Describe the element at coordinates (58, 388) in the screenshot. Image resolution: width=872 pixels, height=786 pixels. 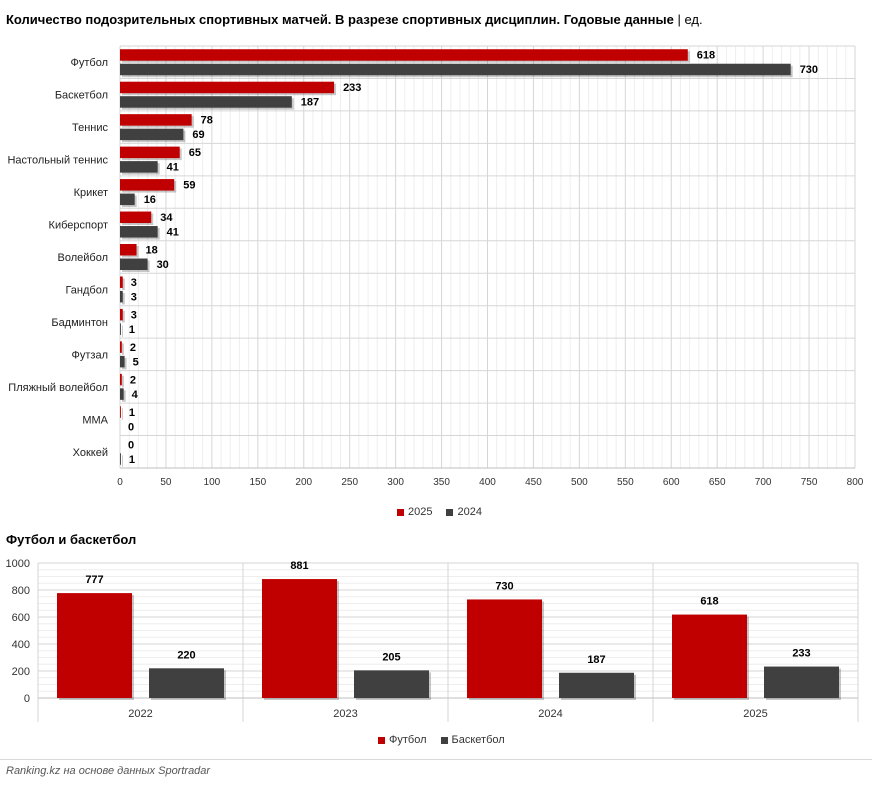
I see `category-label-пляжный-волейбол: Пляжный волейбол` at that location.